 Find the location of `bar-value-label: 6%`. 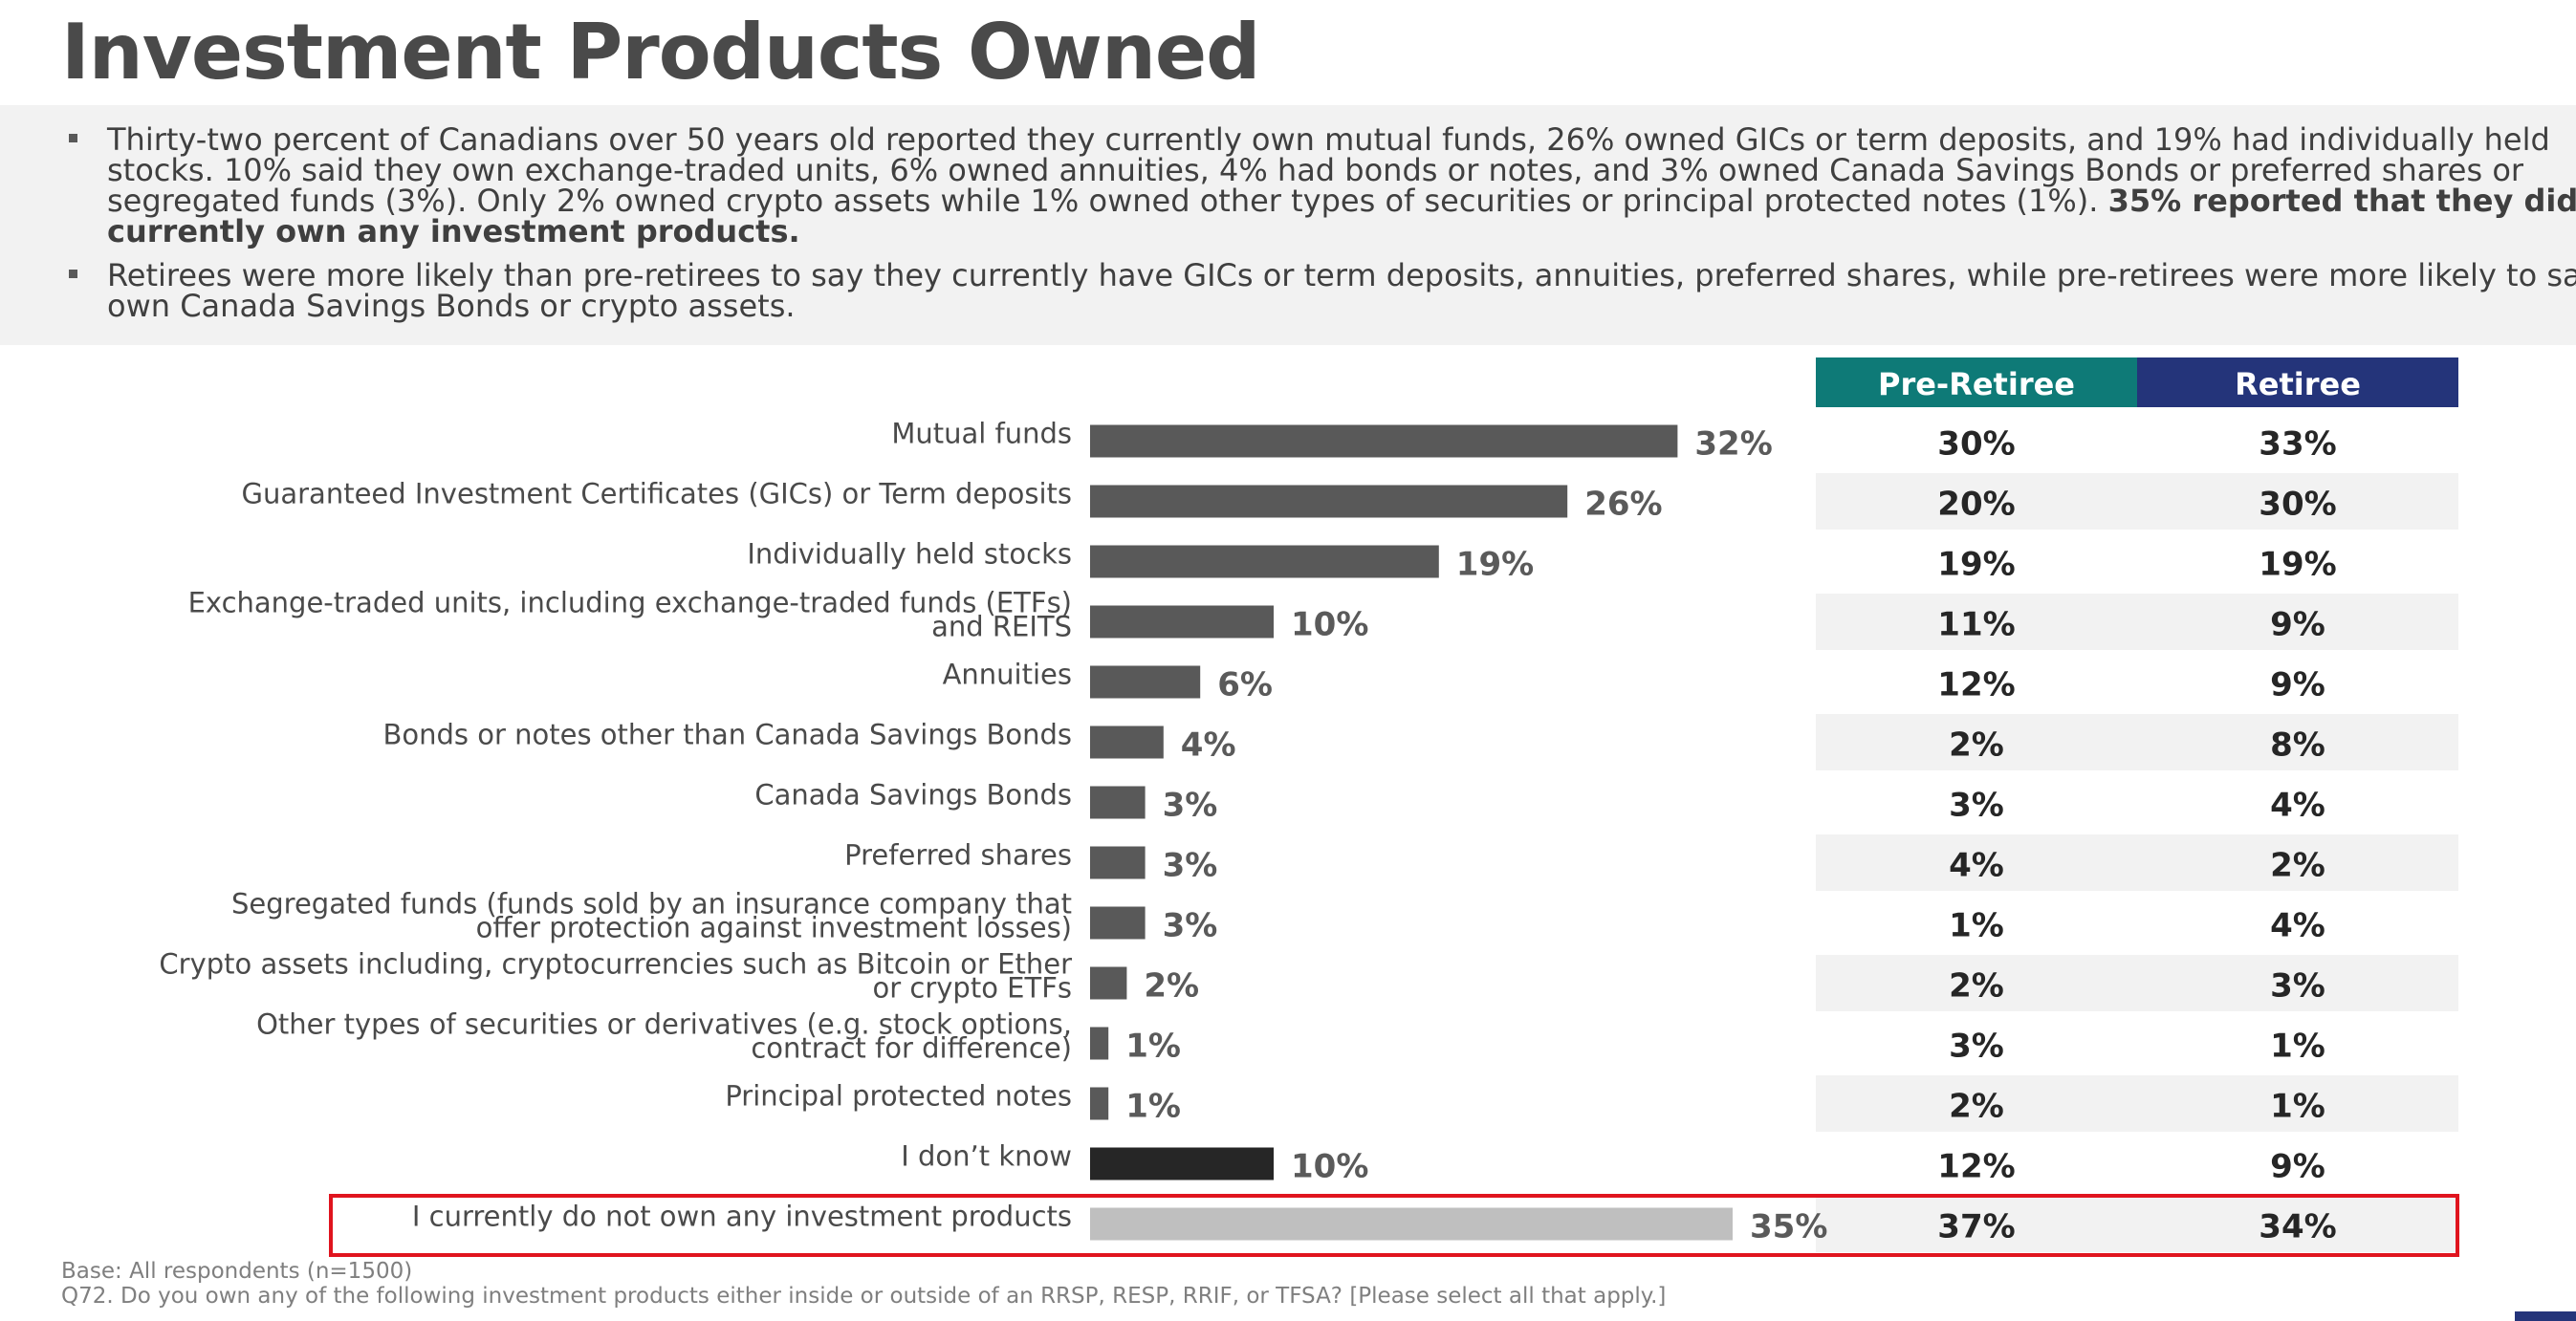

bar-value-label: 6% is located at coordinates (1245, 685).